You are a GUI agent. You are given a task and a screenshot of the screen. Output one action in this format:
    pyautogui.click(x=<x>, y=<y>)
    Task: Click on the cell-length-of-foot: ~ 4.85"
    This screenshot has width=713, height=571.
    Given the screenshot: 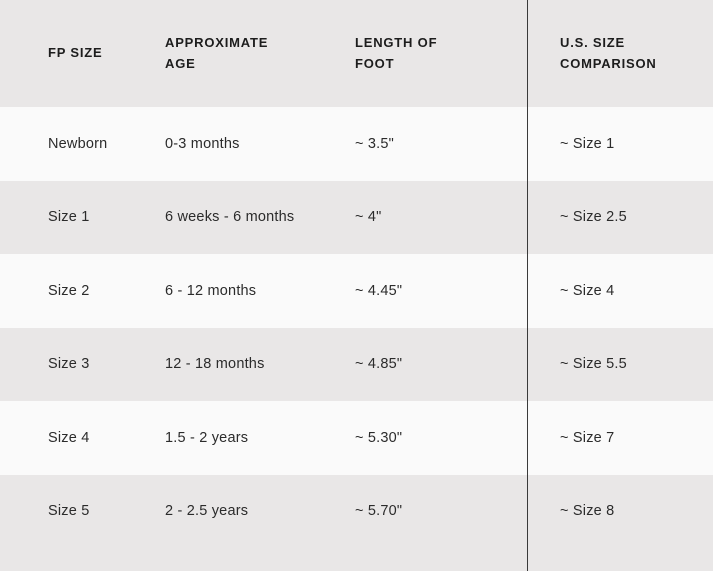 What is the action you would take?
    pyautogui.click(x=379, y=364)
    